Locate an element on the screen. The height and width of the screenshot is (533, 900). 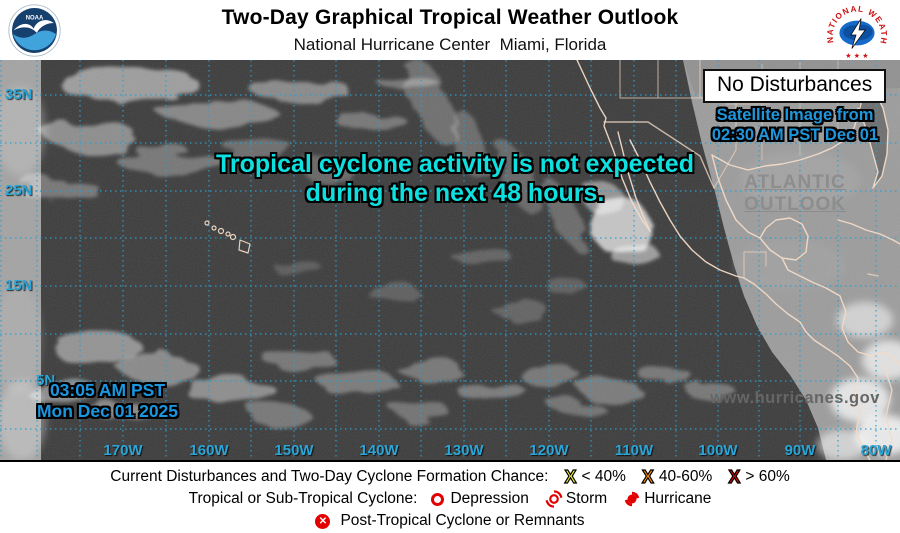
atlantic-outlook-line1: ATLANTIC is located at coordinates (795, 182).